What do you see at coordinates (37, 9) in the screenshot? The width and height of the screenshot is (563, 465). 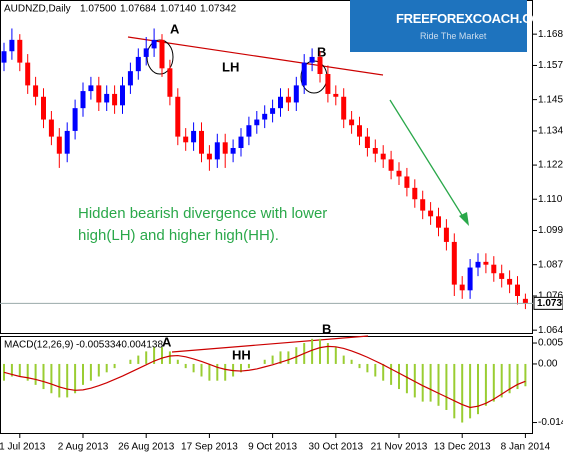 I see `symbol: AUDNZD,Daily` at bounding box center [37, 9].